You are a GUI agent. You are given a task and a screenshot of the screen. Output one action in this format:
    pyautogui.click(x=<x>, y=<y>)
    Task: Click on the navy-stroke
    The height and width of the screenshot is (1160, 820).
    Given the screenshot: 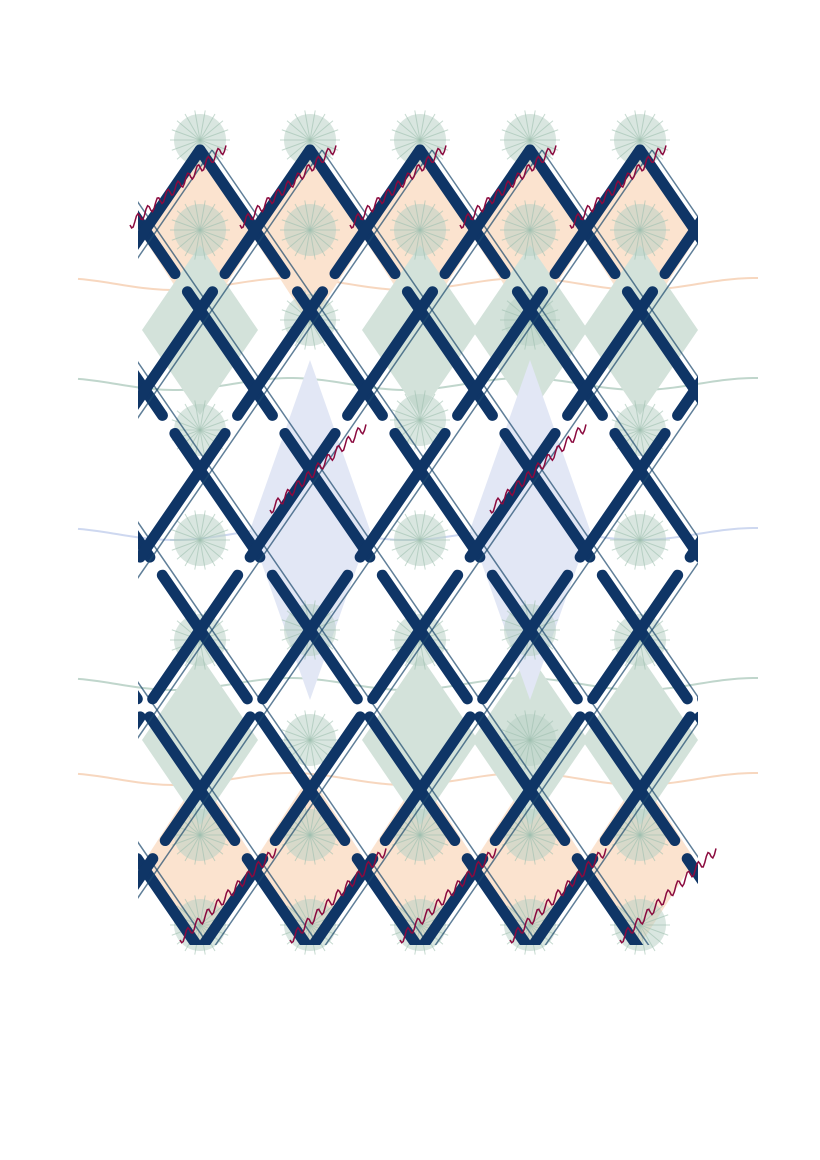 What is the action you would take?
    pyautogui.click(x=612, y=820)
    